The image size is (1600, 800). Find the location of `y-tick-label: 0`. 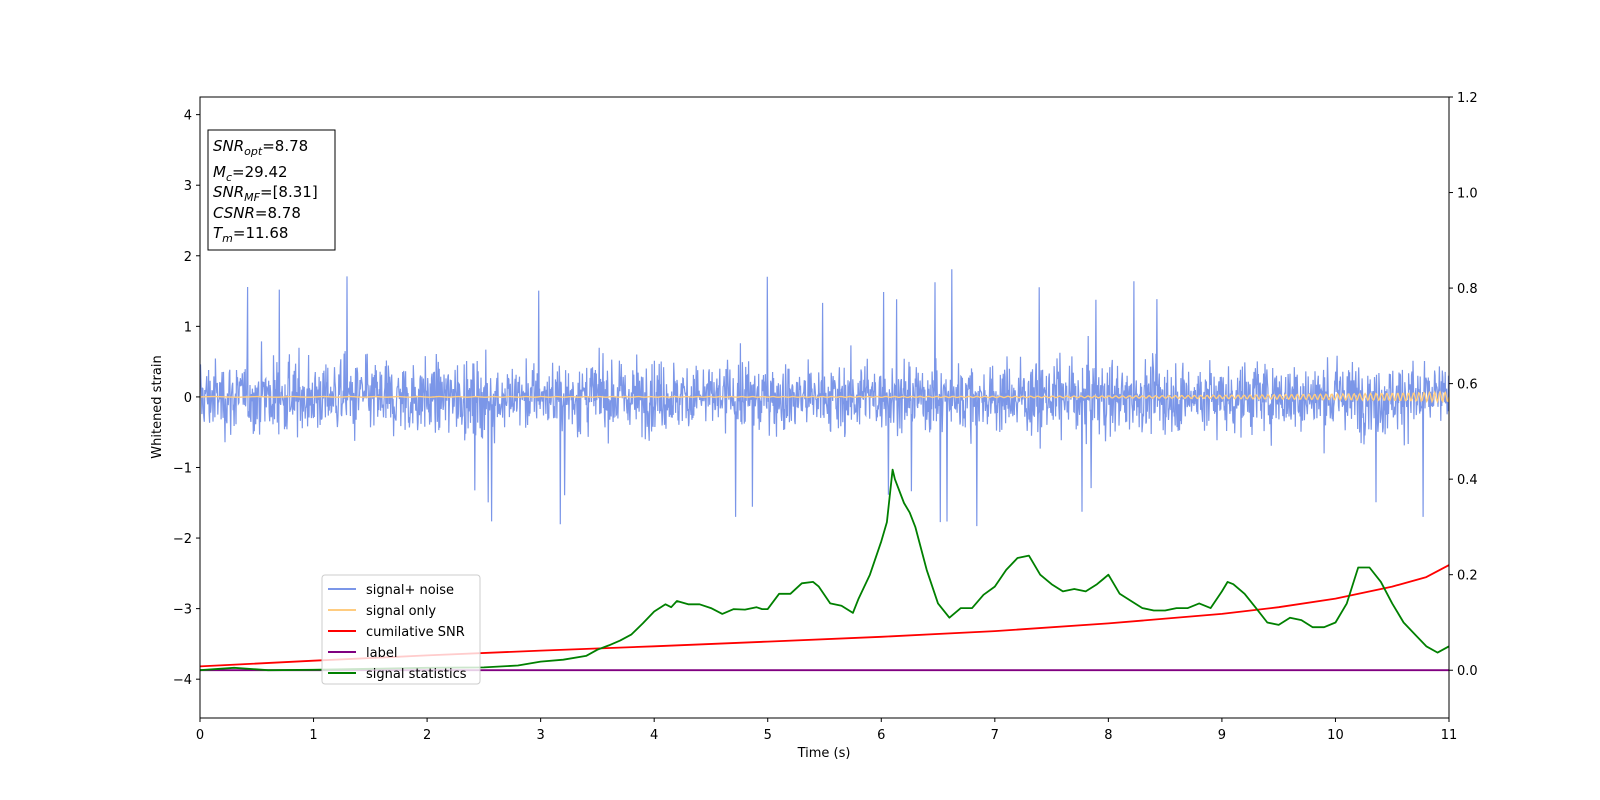

y-tick-label: 0 is located at coordinates (188, 398).